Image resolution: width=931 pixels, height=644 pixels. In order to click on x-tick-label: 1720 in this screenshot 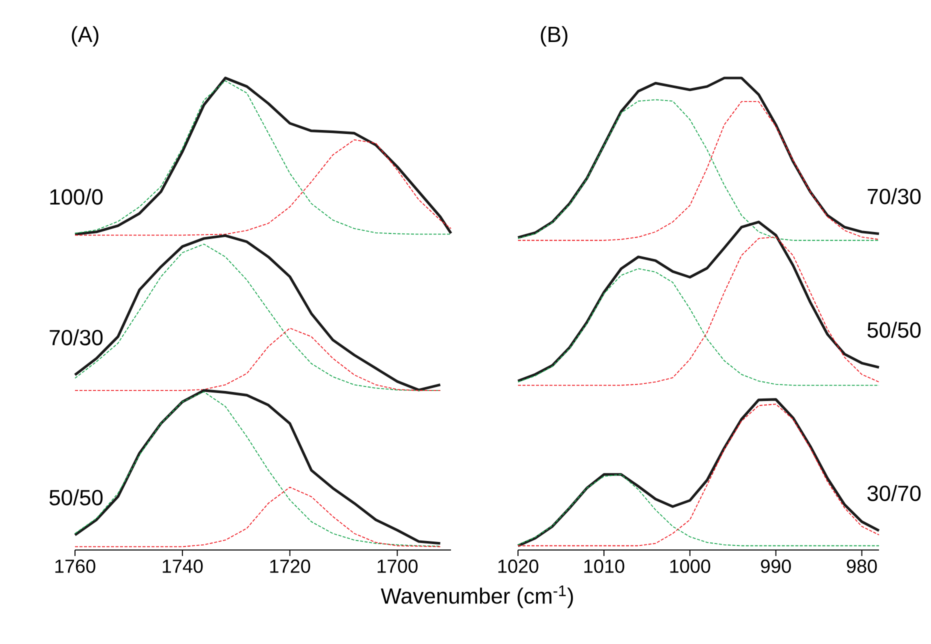, I will do `click(290, 566)`.